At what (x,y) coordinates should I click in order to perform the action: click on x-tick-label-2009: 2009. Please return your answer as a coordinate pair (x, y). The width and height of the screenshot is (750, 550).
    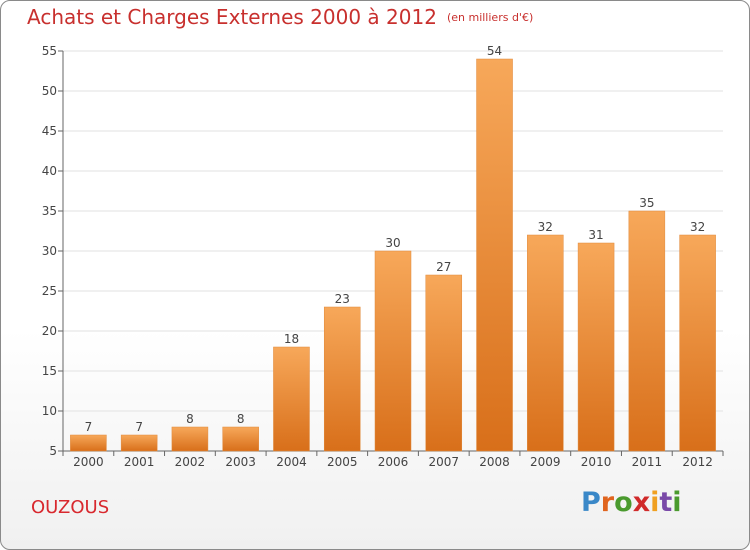
    Looking at the image, I should click on (545, 462).